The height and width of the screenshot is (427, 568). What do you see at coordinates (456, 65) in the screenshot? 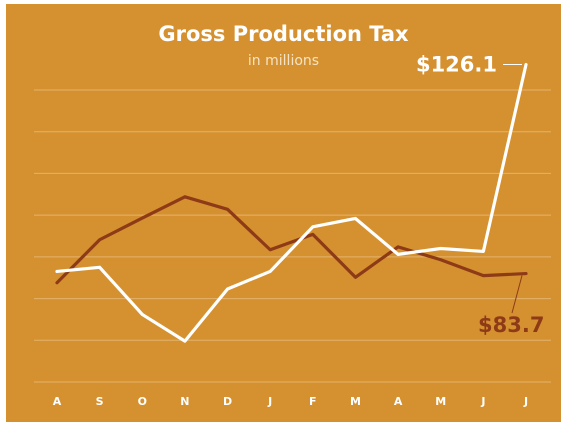
I see `end-label-1: $126.1` at bounding box center [456, 65].